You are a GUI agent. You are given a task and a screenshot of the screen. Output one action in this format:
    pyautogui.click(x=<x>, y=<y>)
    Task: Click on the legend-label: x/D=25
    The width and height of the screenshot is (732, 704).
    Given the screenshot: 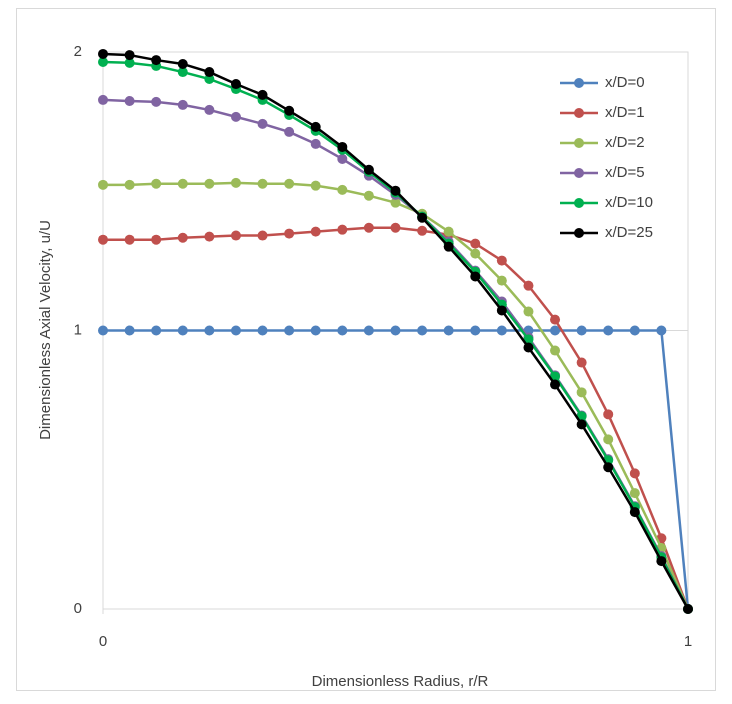 What is the action you would take?
    pyautogui.click(x=629, y=232)
    